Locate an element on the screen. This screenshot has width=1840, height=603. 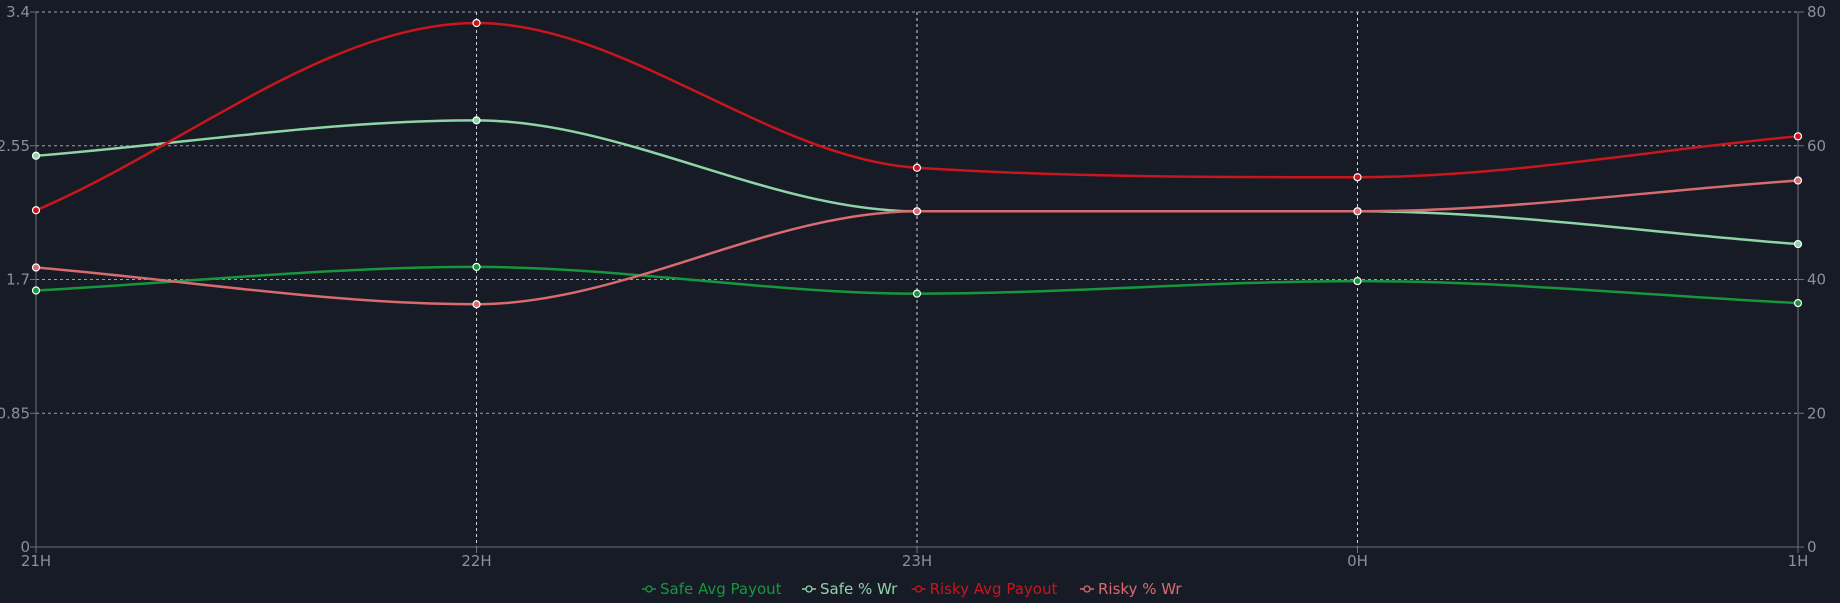
legend-item-risky-wr: Risky % Wr is located at coordinates (1131, 589).